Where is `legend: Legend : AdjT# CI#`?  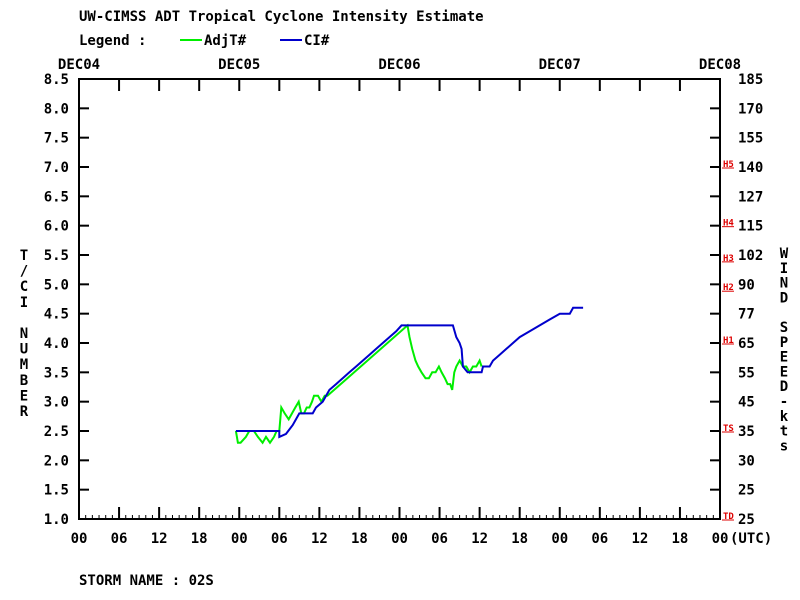 legend: Legend : AdjT# CI# is located at coordinates (204, 41).